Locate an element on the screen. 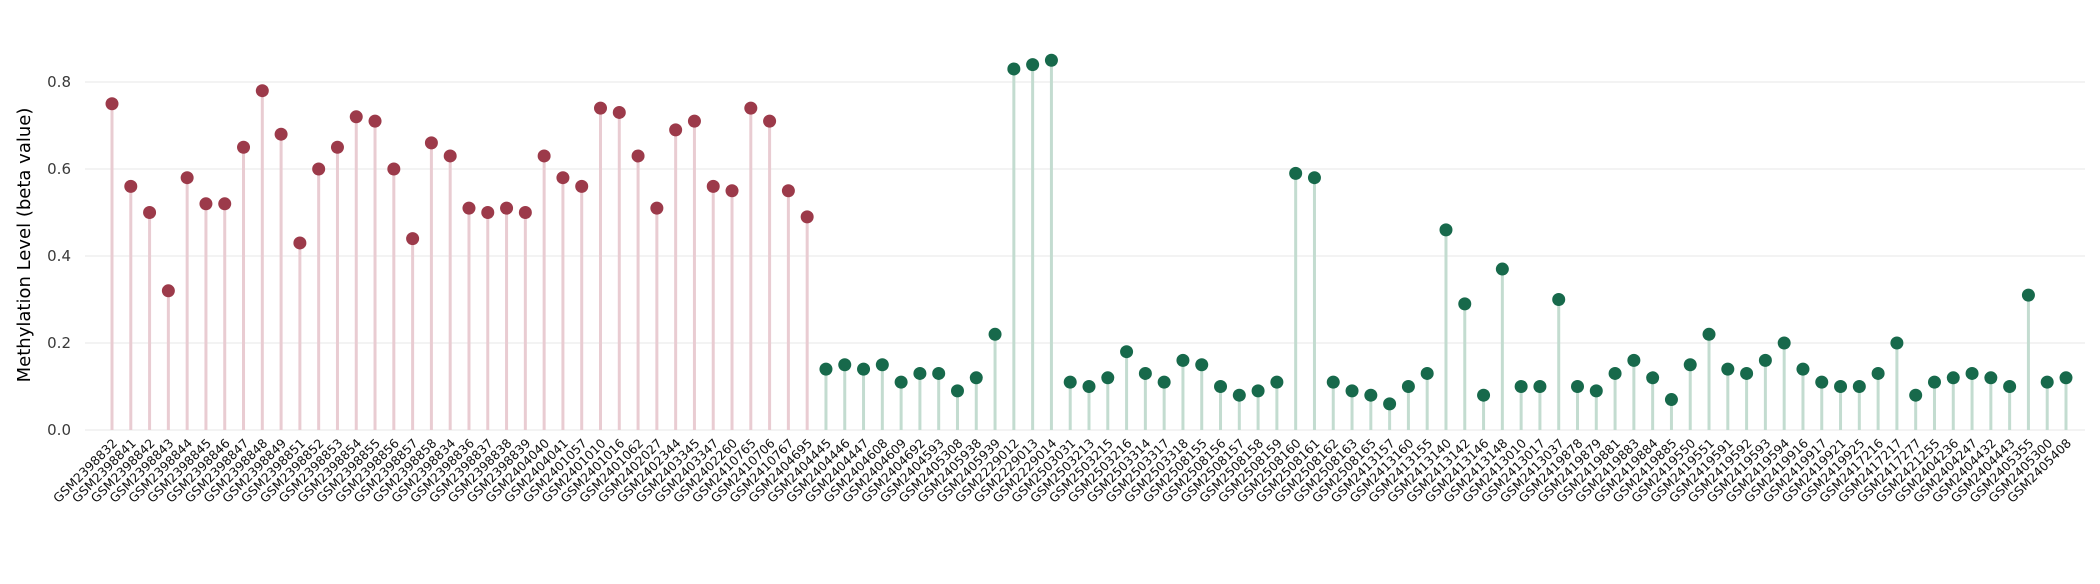 Image resolution: width=2100 pixels, height=584 pixels. y-tick-label: 0.4 is located at coordinates (59, 256).